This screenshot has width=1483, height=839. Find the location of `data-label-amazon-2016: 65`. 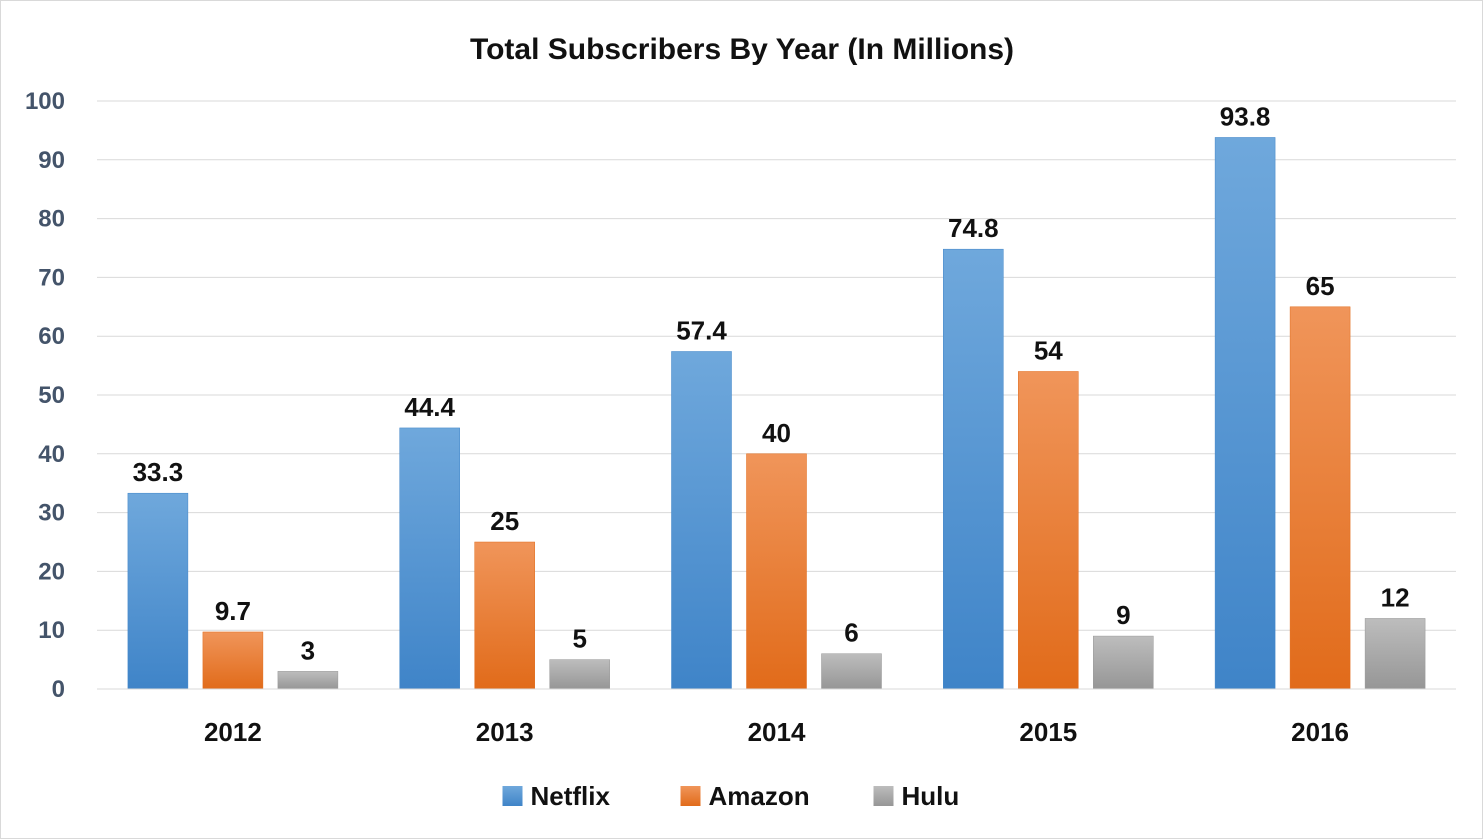

data-label-amazon-2016: 65 is located at coordinates (1320, 286).